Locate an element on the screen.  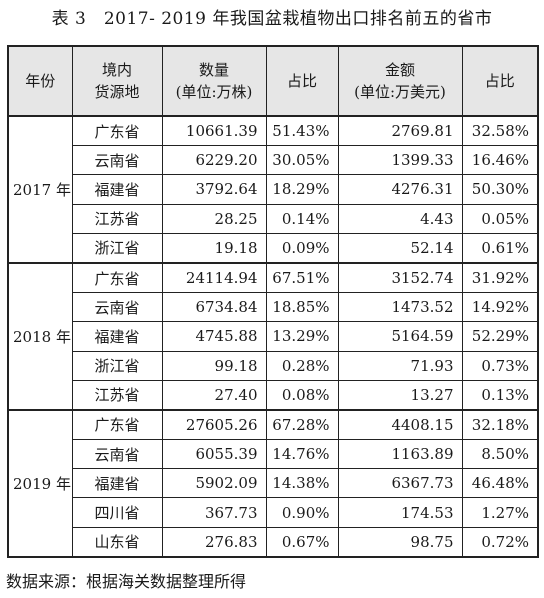
quantity-share-cell: 0.08% is located at coordinates (302, 395).